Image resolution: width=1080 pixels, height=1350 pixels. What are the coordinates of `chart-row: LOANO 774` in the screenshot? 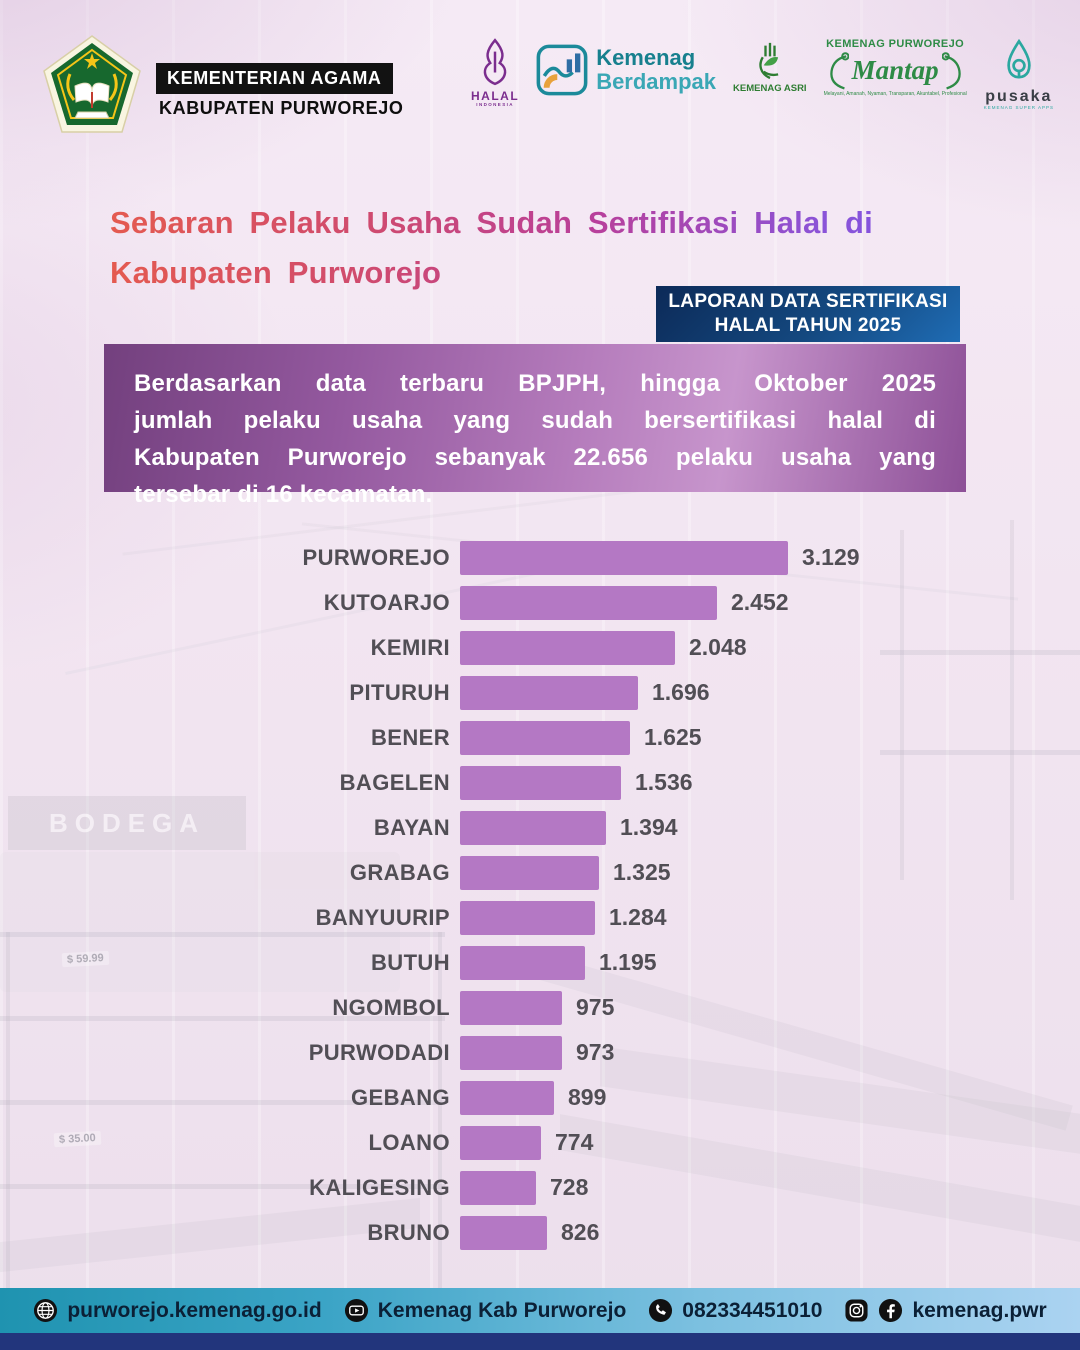 It's located at (540, 1142).